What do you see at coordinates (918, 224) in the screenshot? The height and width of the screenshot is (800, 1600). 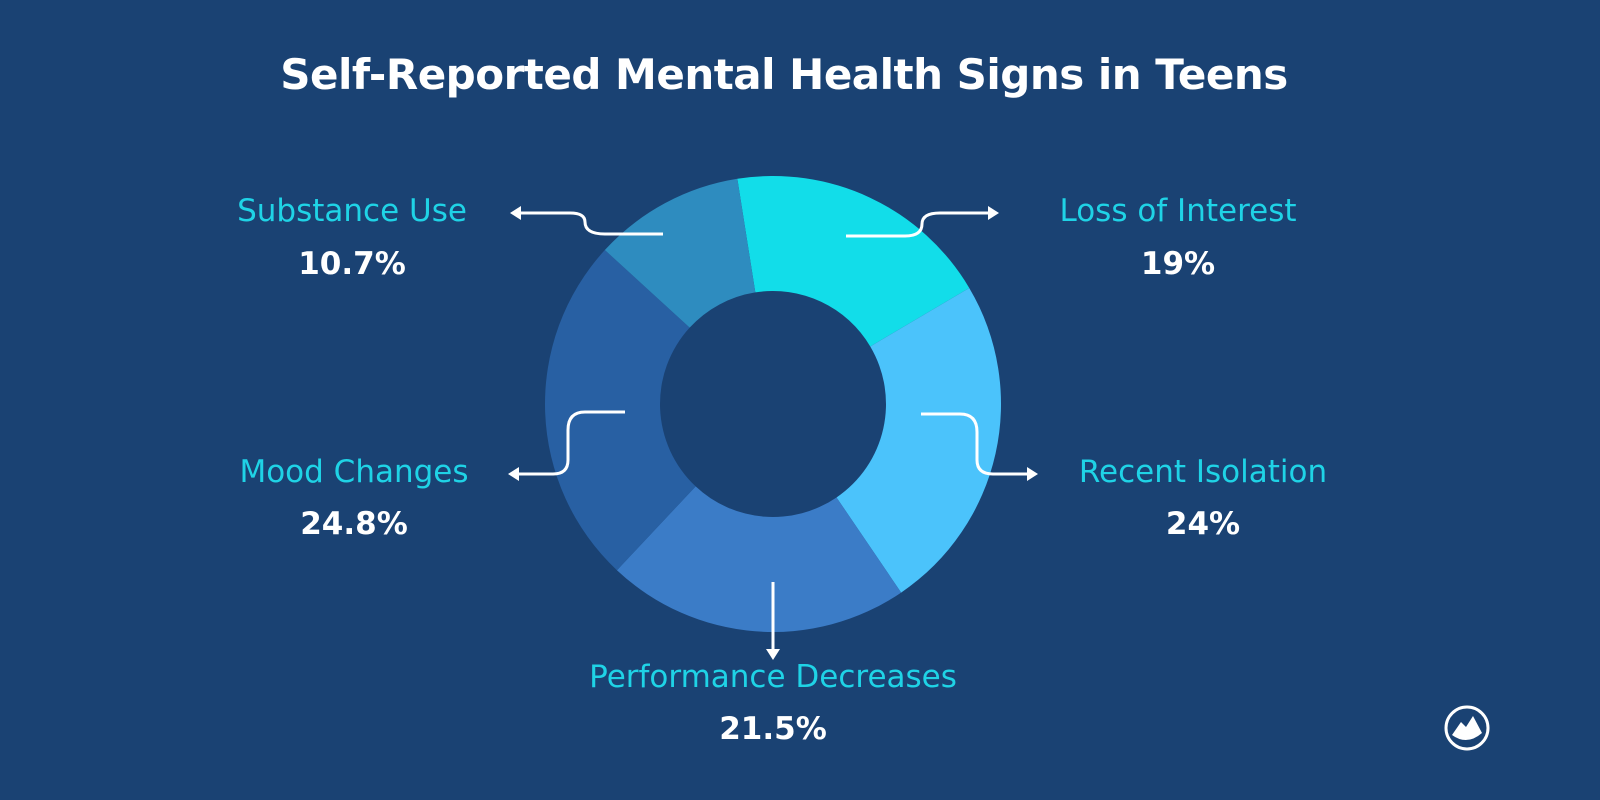 I see `connector-loss-of-interest` at bounding box center [918, 224].